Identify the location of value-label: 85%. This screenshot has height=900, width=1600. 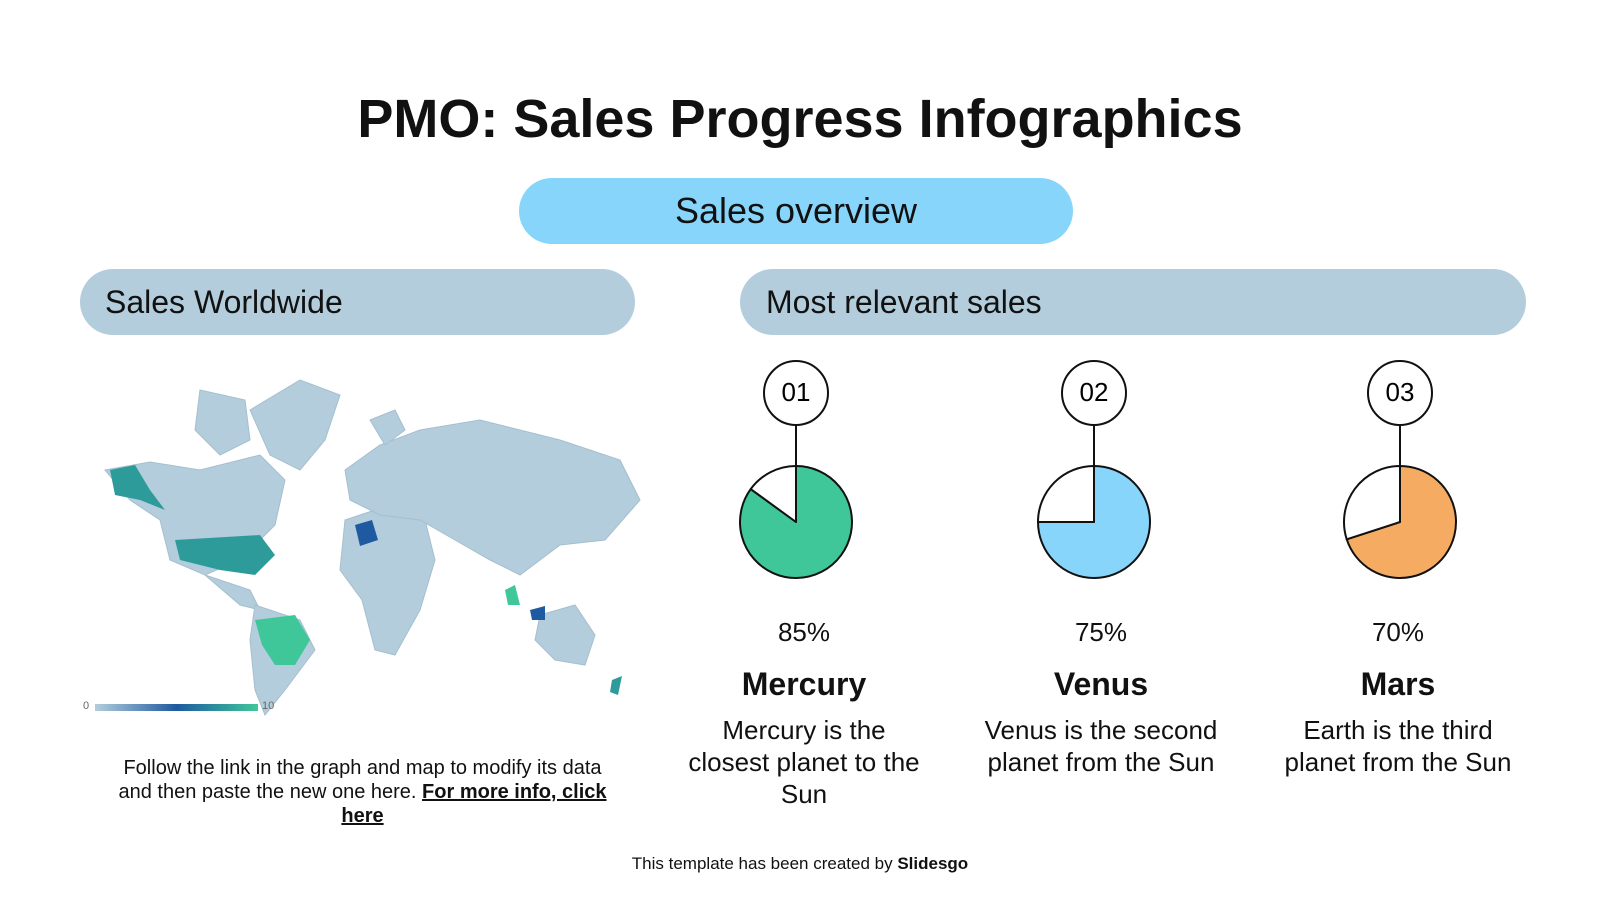
(804, 632).